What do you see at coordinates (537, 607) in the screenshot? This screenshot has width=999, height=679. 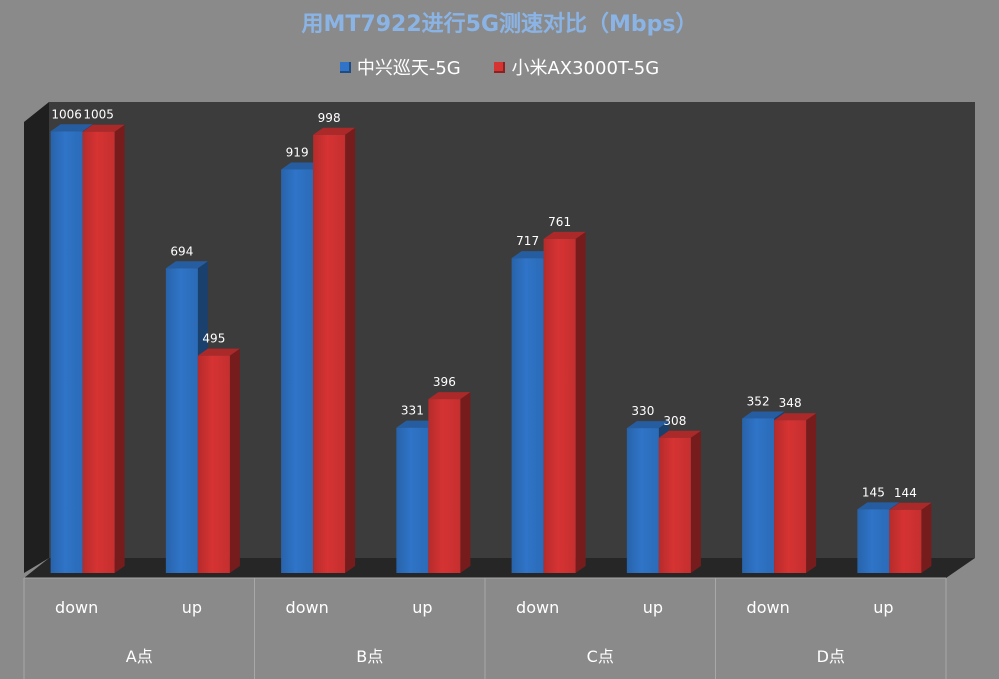 I see `category-label-4: down` at bounding box center [537, 607].